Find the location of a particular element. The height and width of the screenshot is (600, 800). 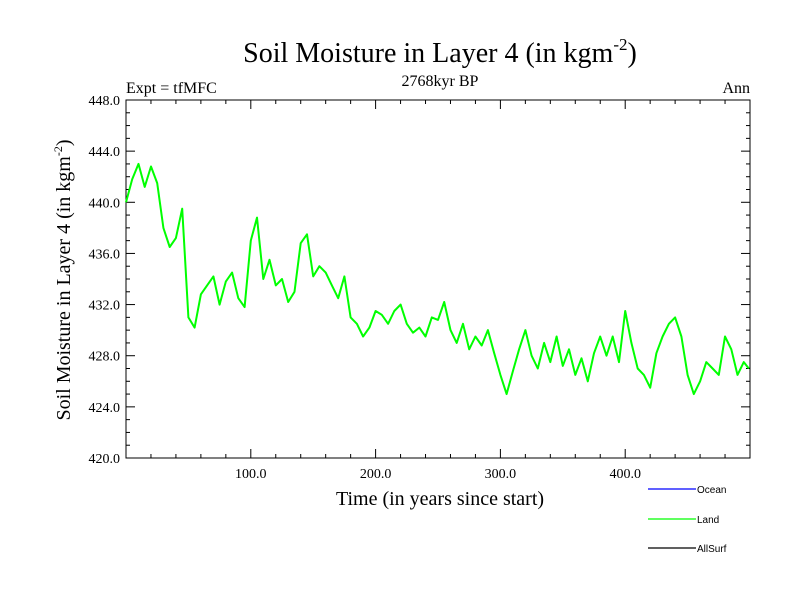

y-tick-label: 420.0 is located at coordinates (105, 459).